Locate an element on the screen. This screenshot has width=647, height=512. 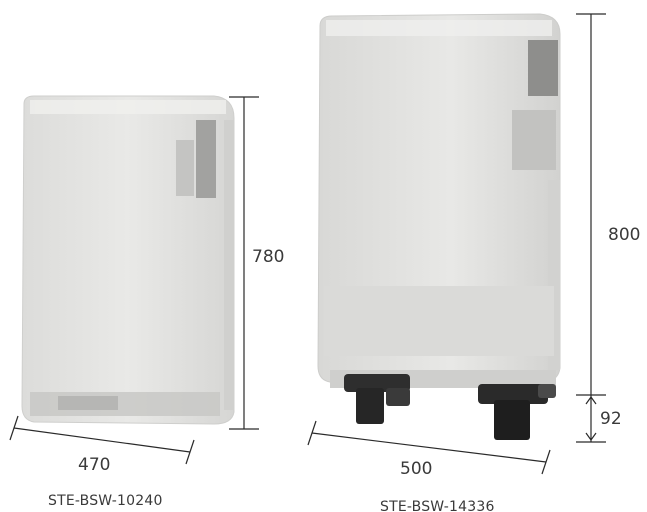
small-width-tick-right is located at coordinates (190, 452).